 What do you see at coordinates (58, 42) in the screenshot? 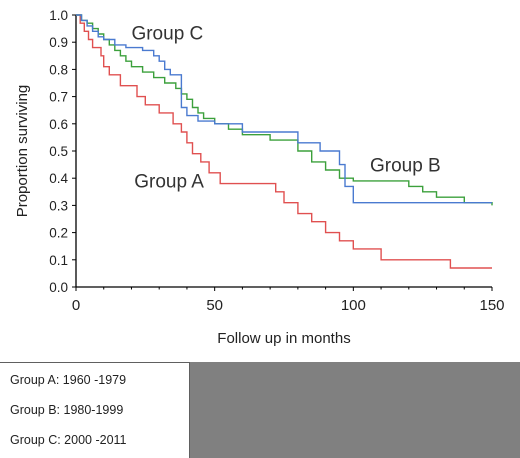
I see `y-tick-label: 0.9` at bounding box center [58, 42].